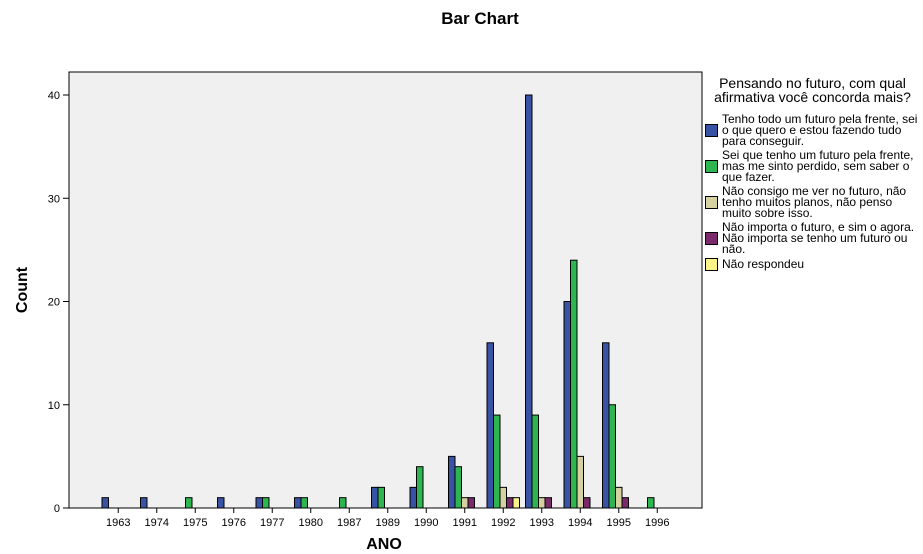 The image size is (923, 554). I want to click on x-tick-label-1963: 1963, so click(118, 523).